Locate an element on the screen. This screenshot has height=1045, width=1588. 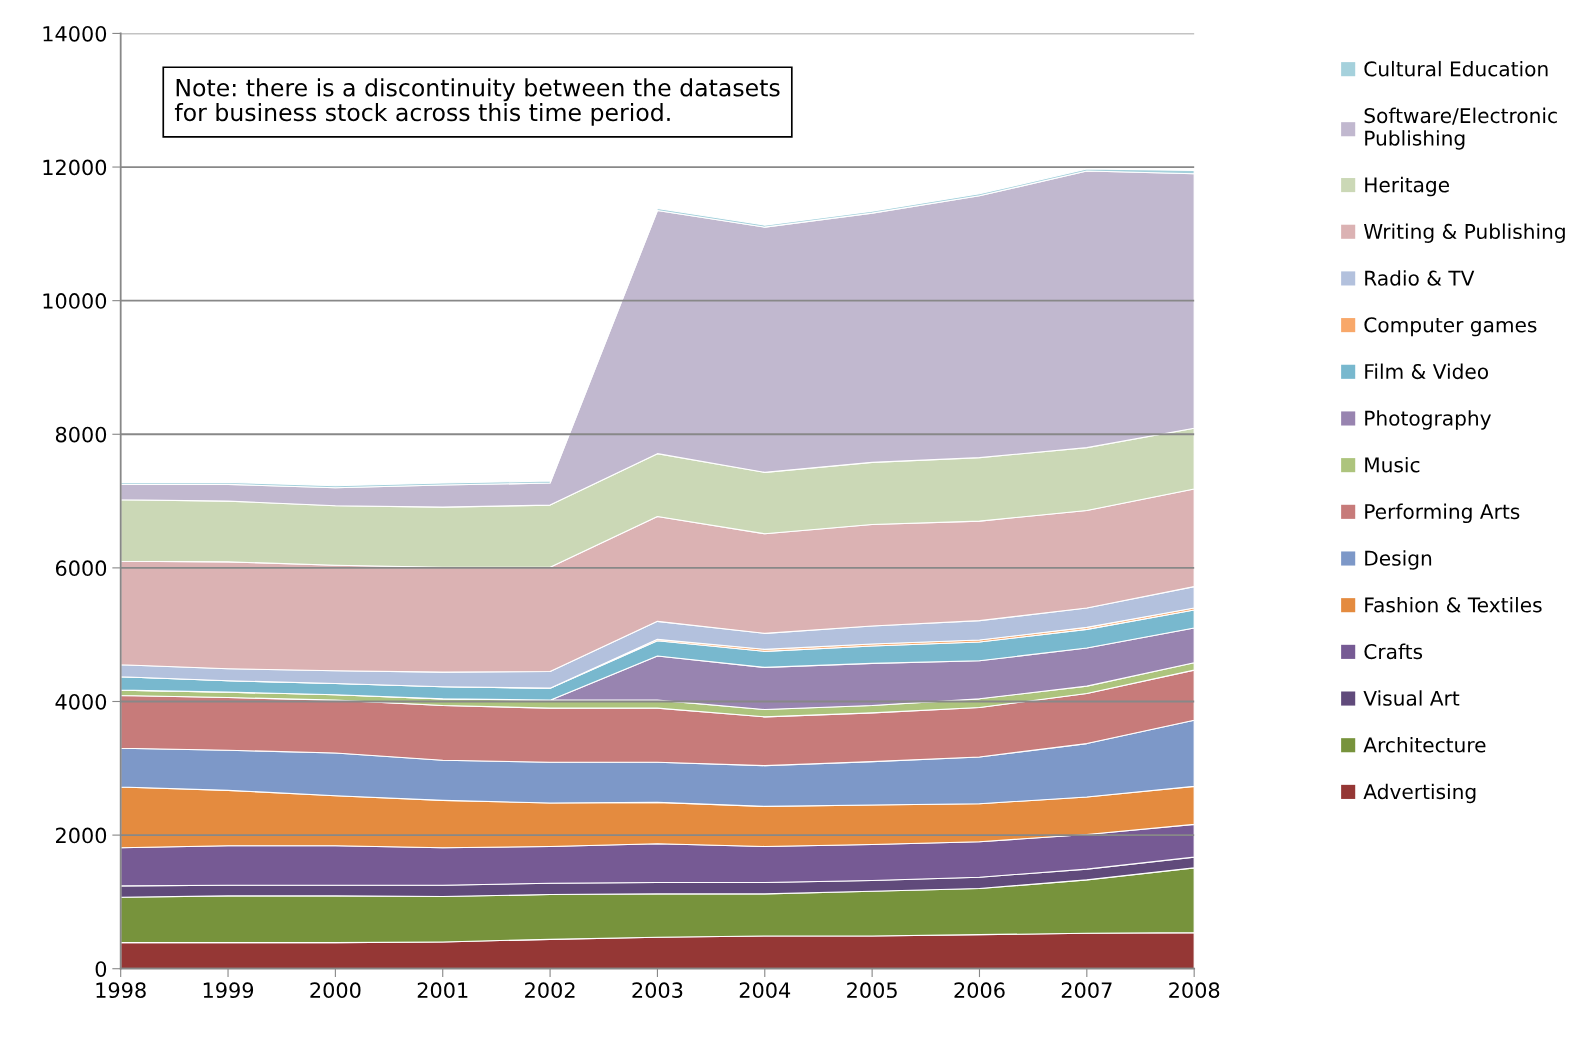
legend-label: Visual Art is located at coordinates (1411, 698).